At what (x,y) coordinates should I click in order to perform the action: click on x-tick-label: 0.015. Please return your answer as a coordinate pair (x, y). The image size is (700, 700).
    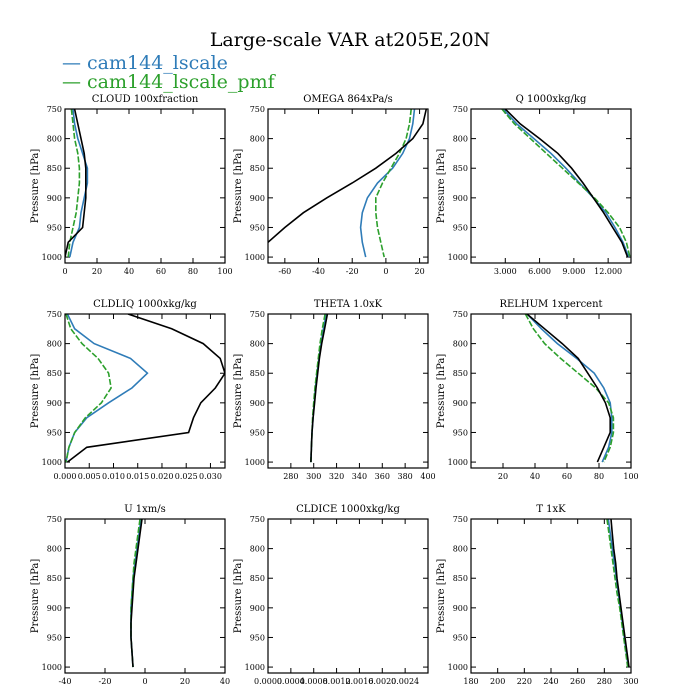
    Looking at the image, I should click on (137, 476).